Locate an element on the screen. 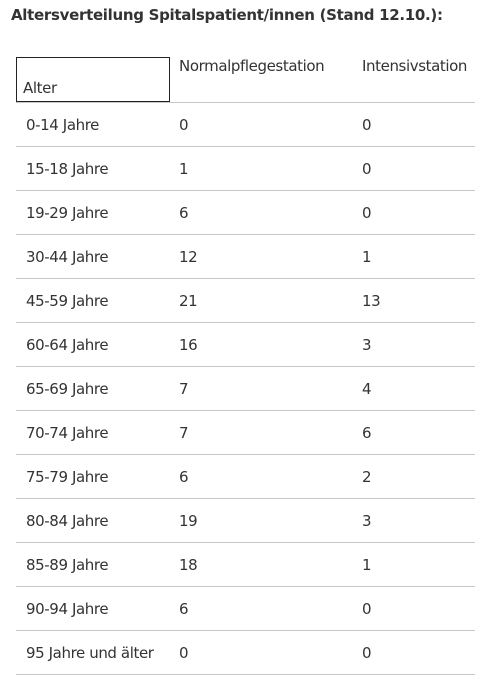 Image resolution: width=488 pixels, height=675 pixels. table-row: 0-14 Jahre 0 0 is located at coordinates (245, 124).